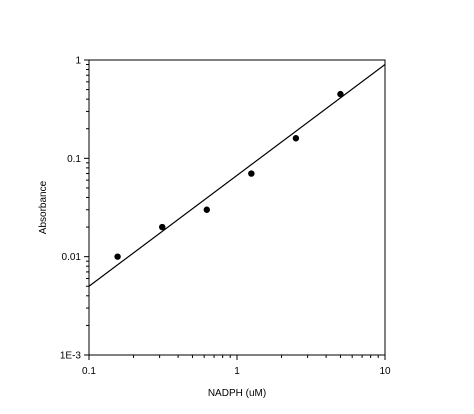 Image resolution: width=474 pixels, height=414 pixels. I want to click on x-tick-label: 0.1, so click(89, 371).